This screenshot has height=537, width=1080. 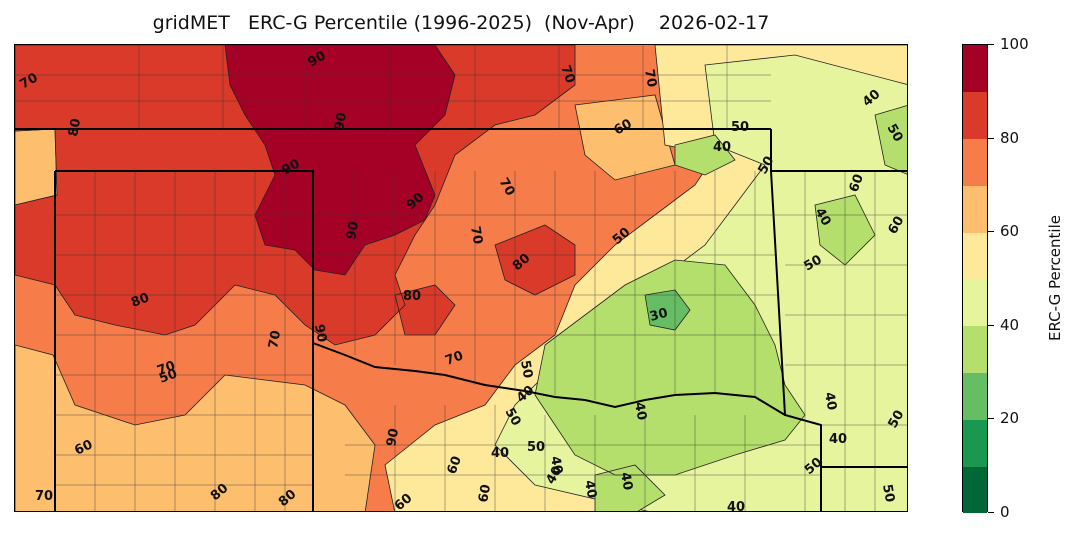 What do you see at coordinates (1055, 278) in the screenshot?
I see `colorbar-label: ERC-G Percentile` at bounding box center [1055, 278].